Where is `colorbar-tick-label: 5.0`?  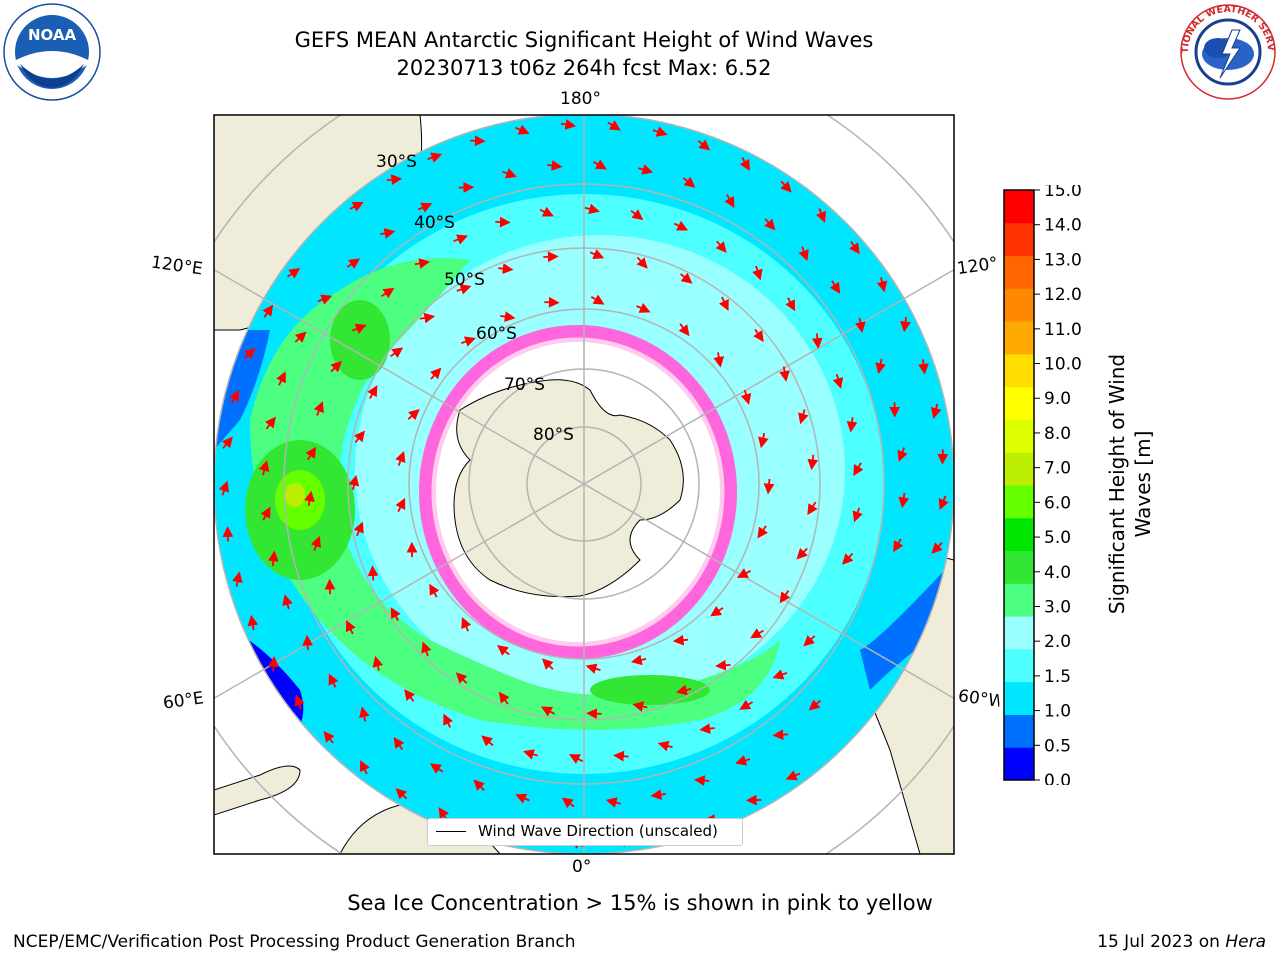
colorbar-tick-label: 5.0 is located at coordinates (1057, 538).